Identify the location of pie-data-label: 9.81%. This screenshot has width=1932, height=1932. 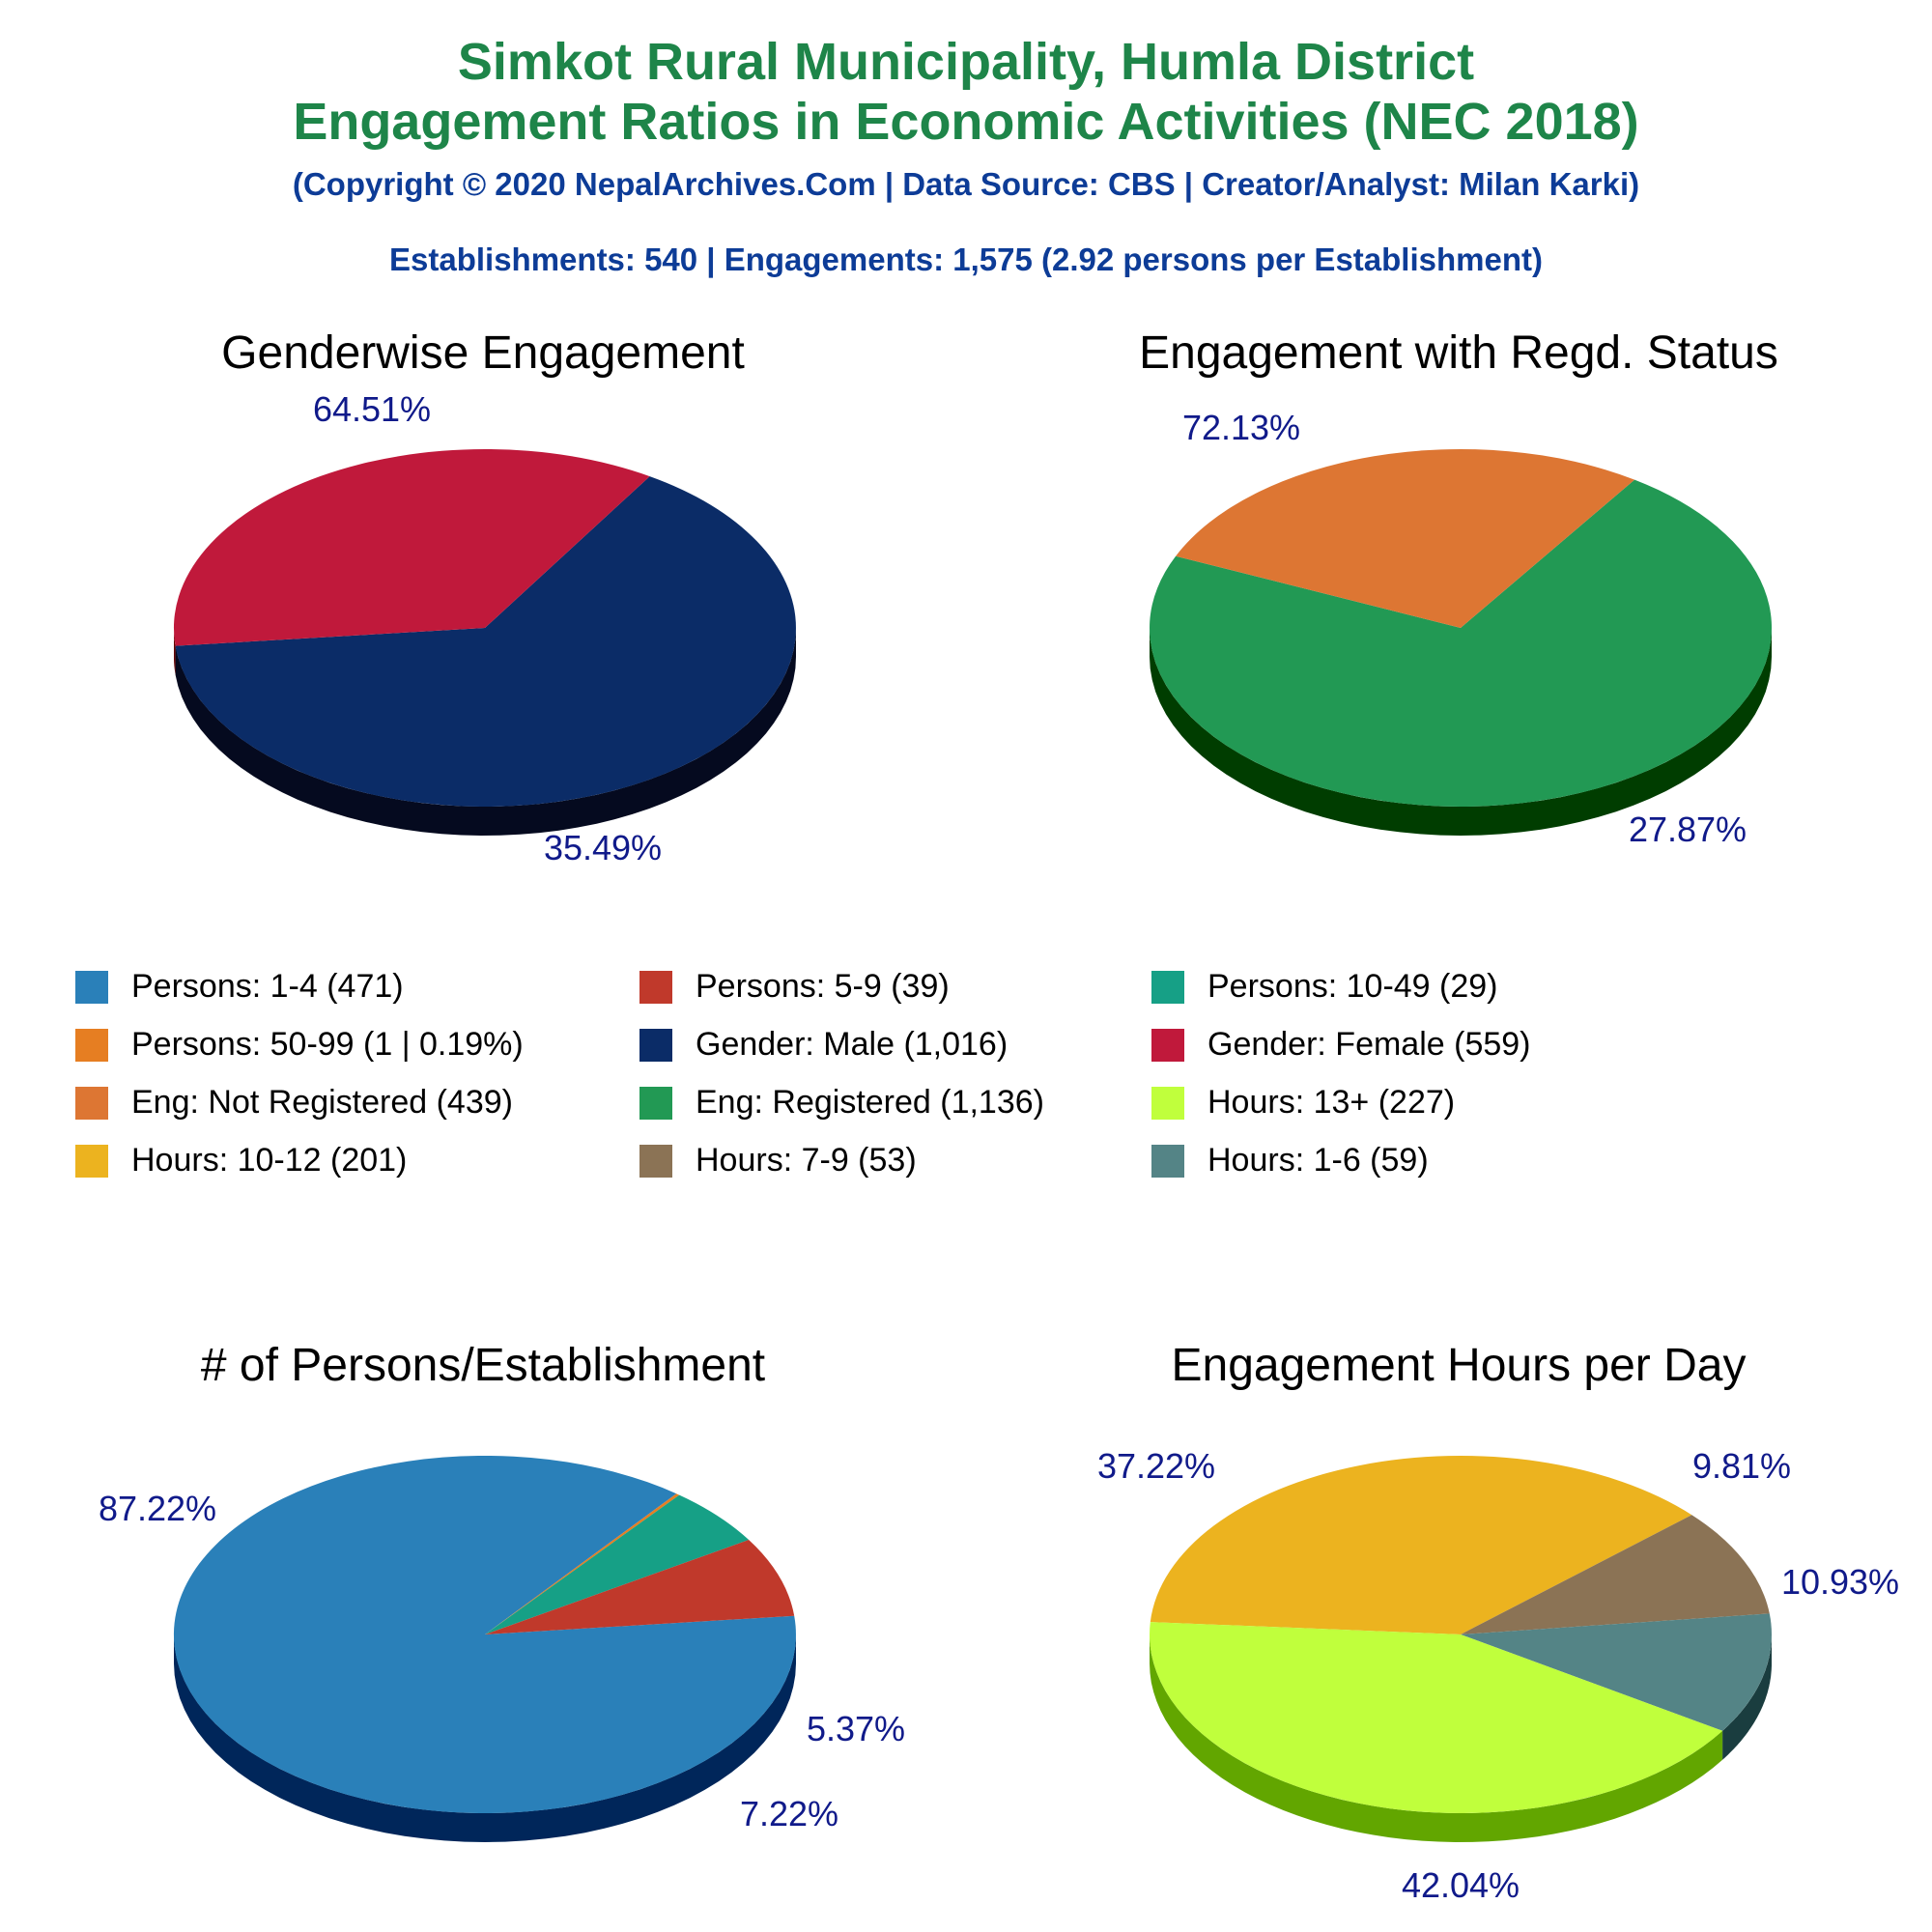
(1741, 1466).